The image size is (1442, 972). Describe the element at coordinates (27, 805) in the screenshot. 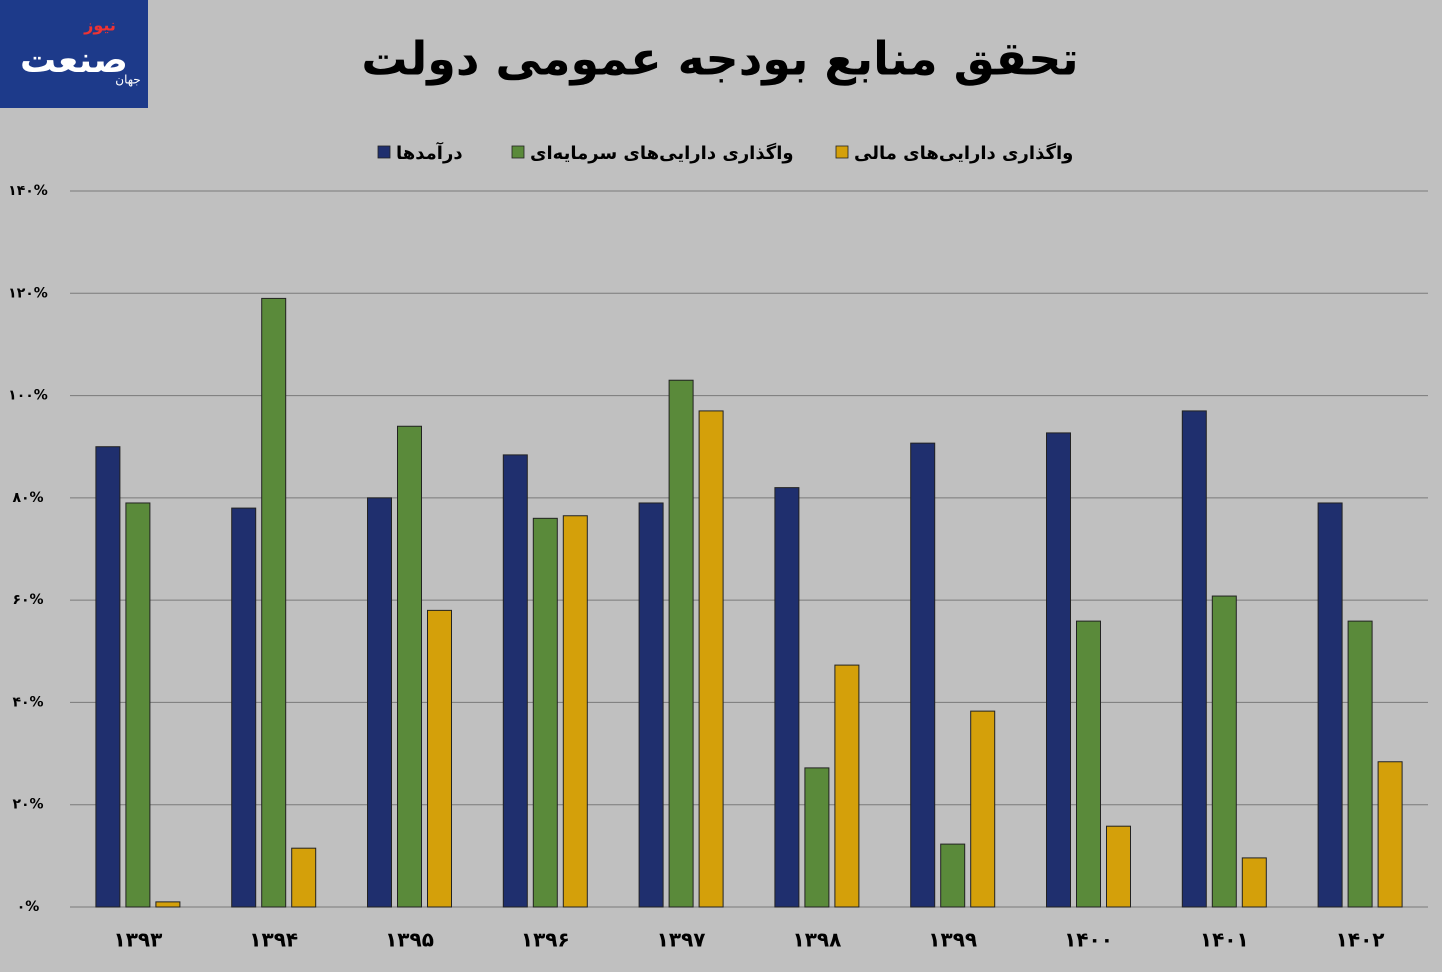

I see `y-tick-label: ۲۰%` at that location.